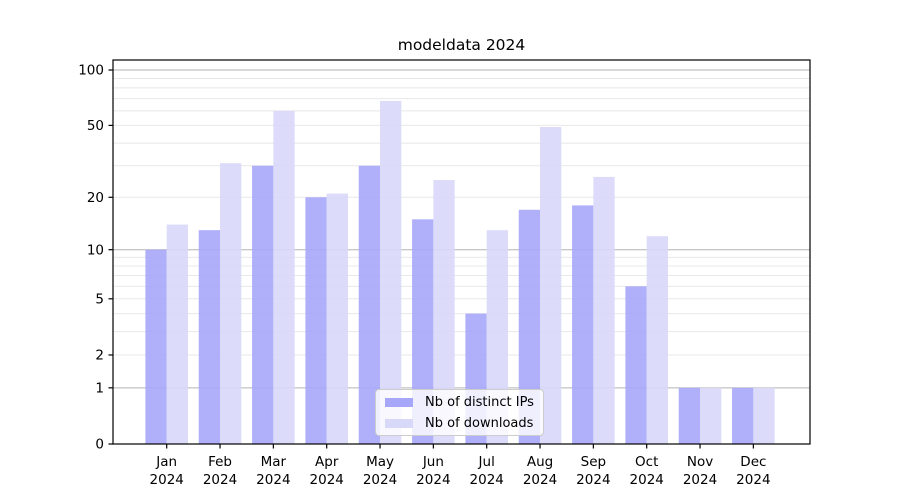 This screenshot has width=900, height=500. What do you see at coordinates (753, 462) in the screenshot?
I see `x-tick-label-month: Dec` at bounding box center [753, 462].